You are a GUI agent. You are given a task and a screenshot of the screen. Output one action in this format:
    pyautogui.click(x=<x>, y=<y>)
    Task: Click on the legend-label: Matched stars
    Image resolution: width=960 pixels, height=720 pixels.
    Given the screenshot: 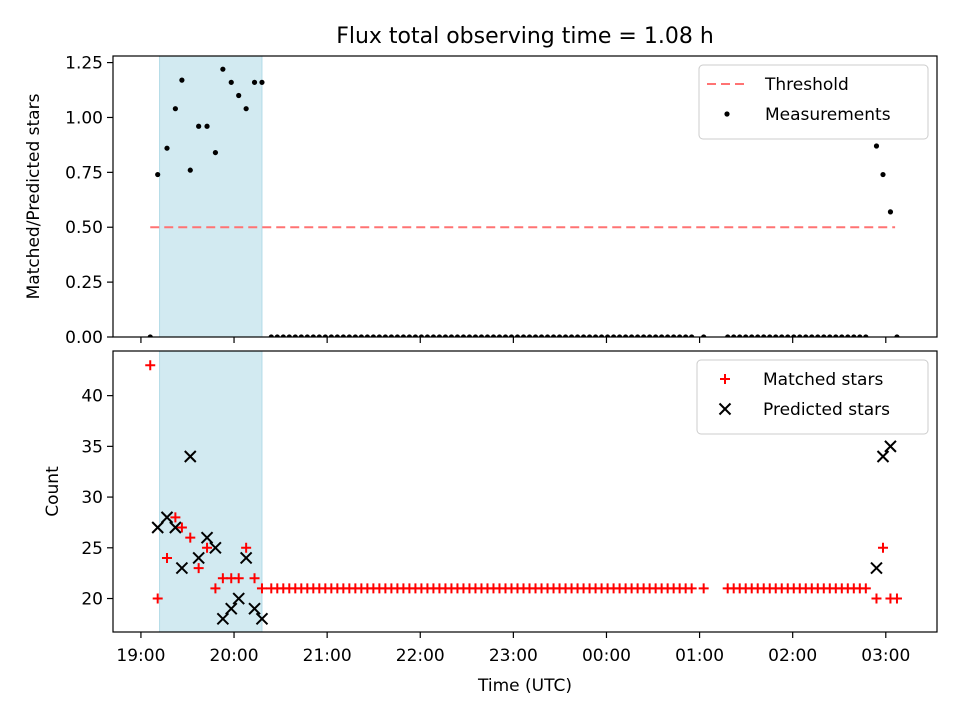 What is the action you would take?
    pyautogui.click(x=823, y=380)
    